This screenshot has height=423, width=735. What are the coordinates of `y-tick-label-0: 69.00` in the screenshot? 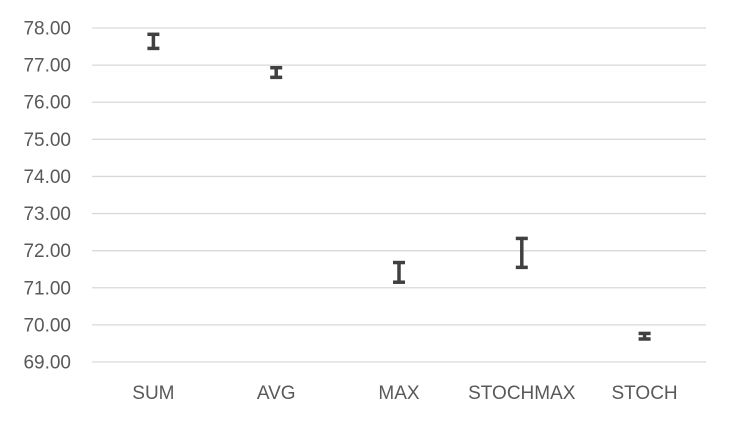 It's located at (47, 363).